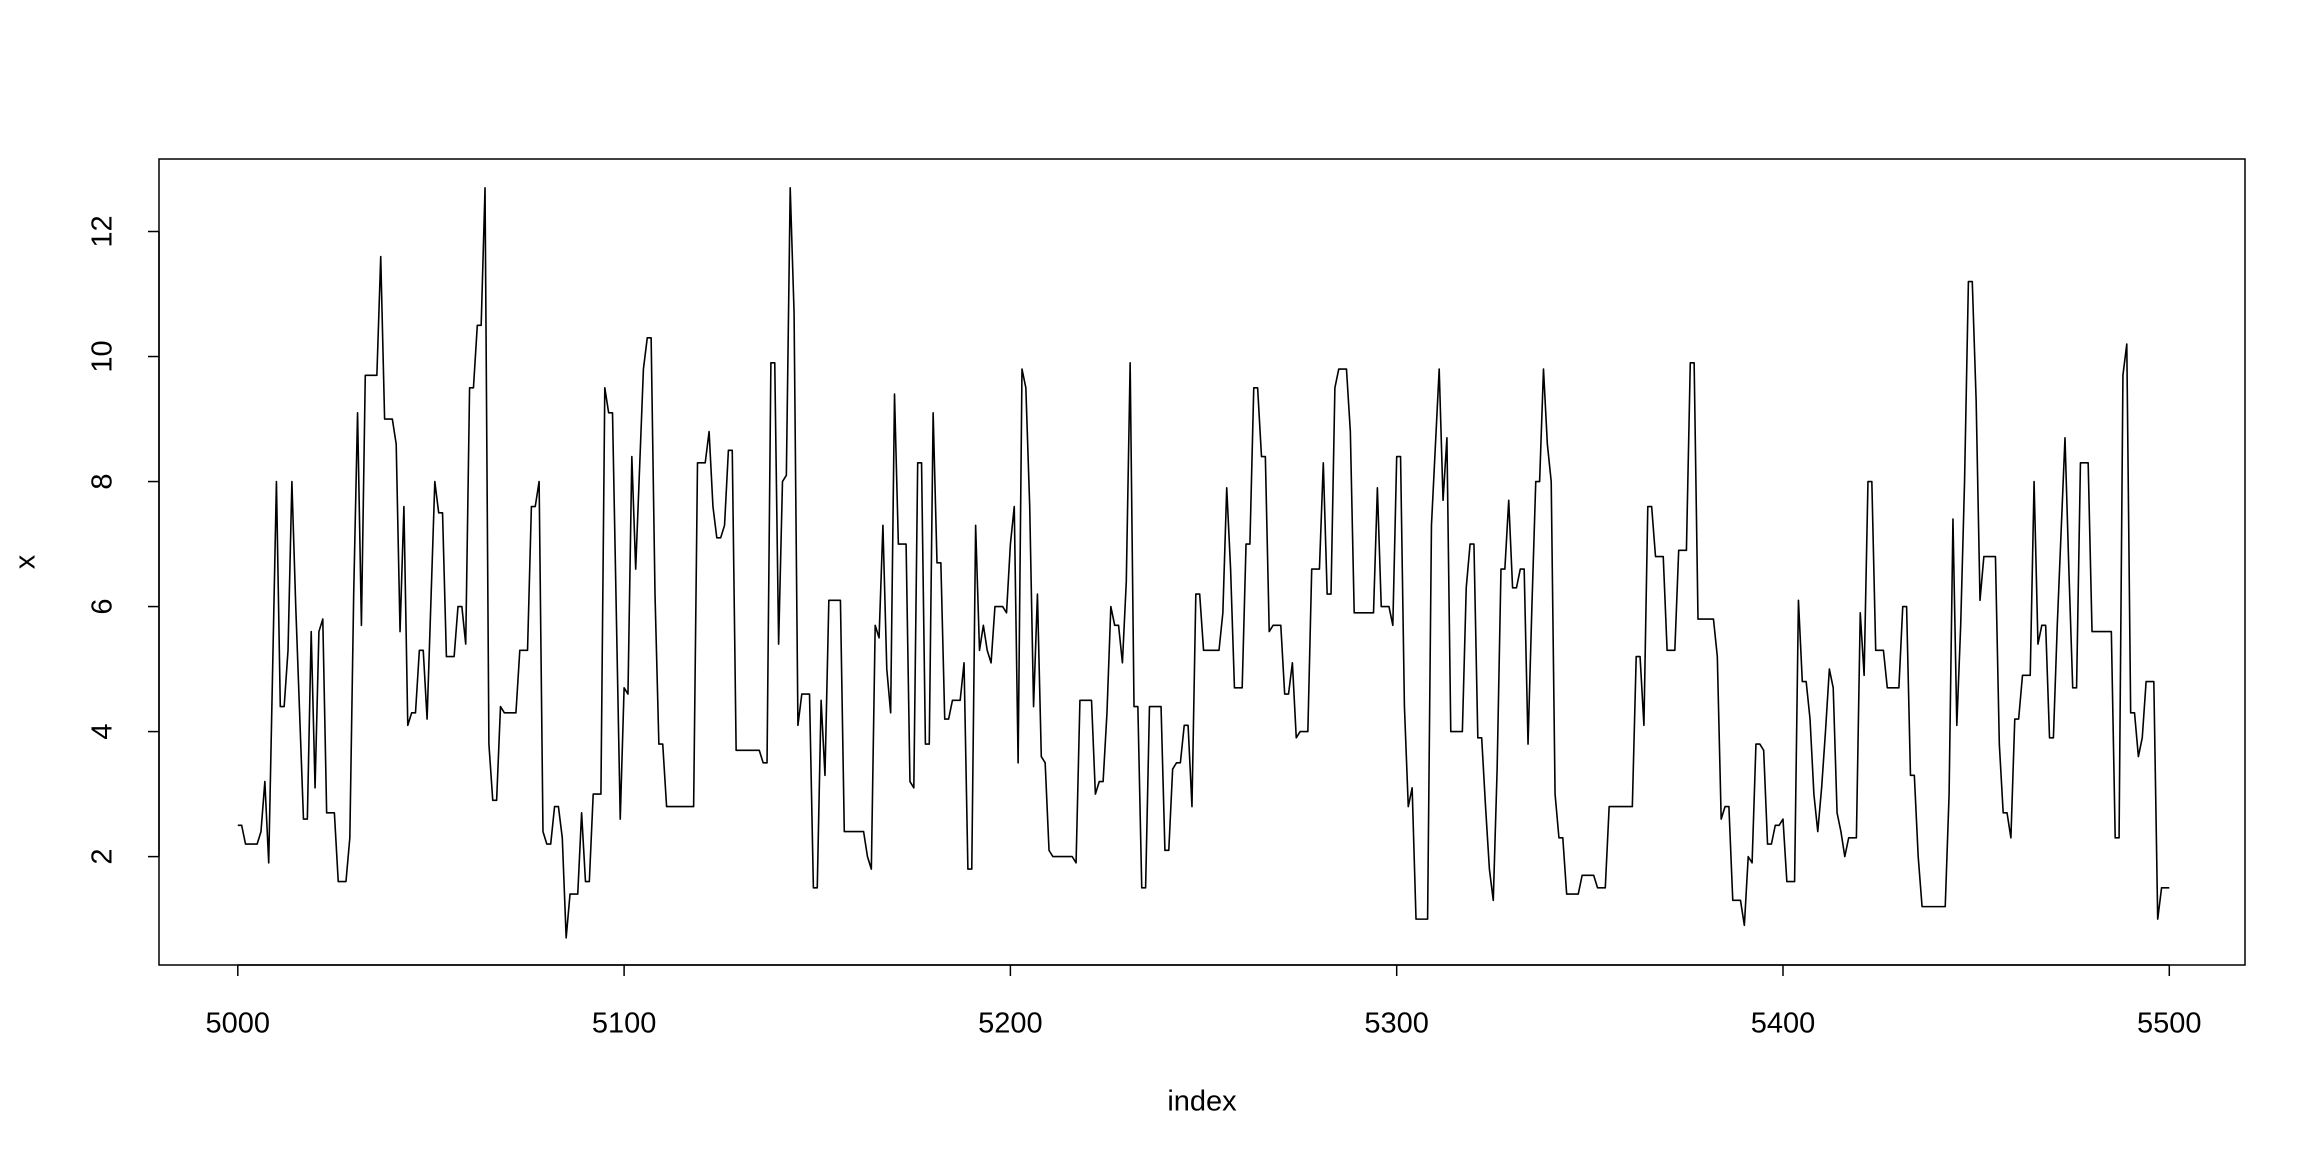 The image size is (2304, 1152). Describe the element at coordinates (103, 732) in the screenshot. I see `y-tick-label: 4` at that location.